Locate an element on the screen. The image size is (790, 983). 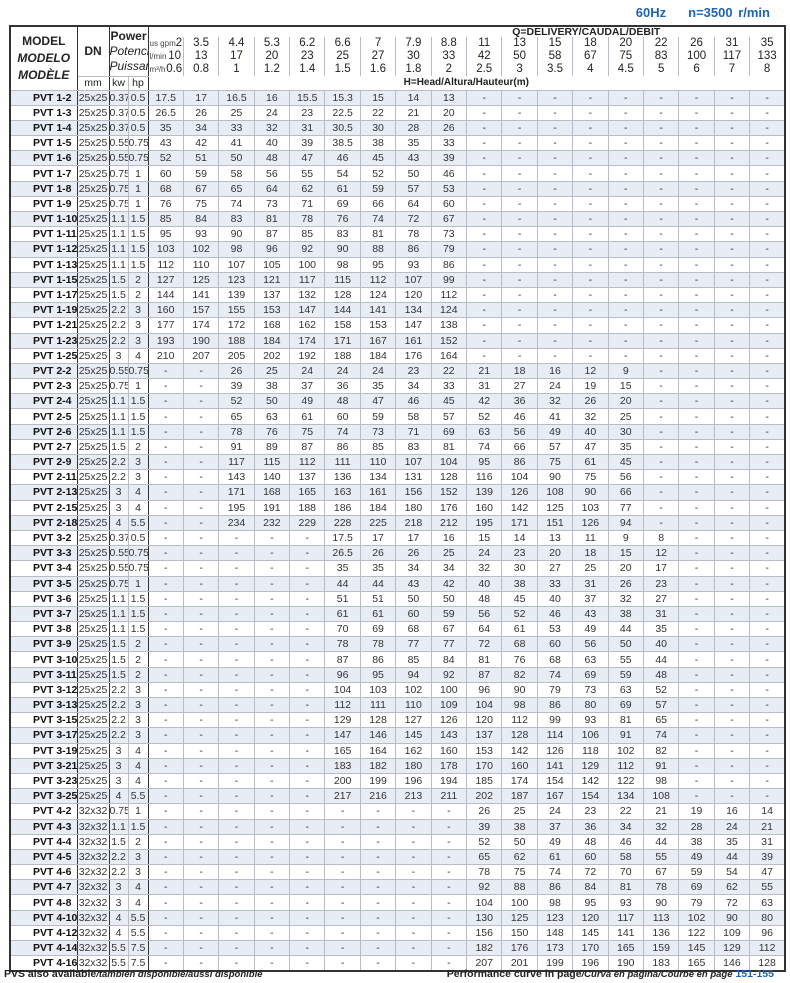
head-value-cell: 87 is located at coordinates (484, 674).